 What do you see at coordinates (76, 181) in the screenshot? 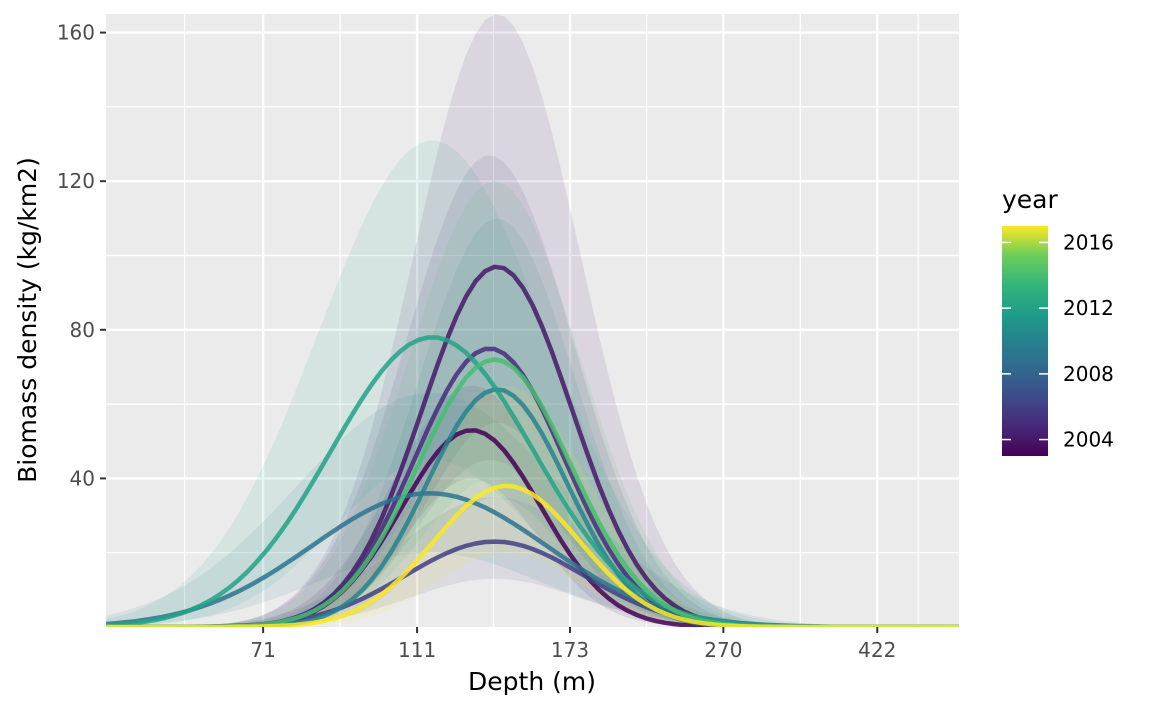
I see `y-tick-label: 120` at bounding box center [76, 181].